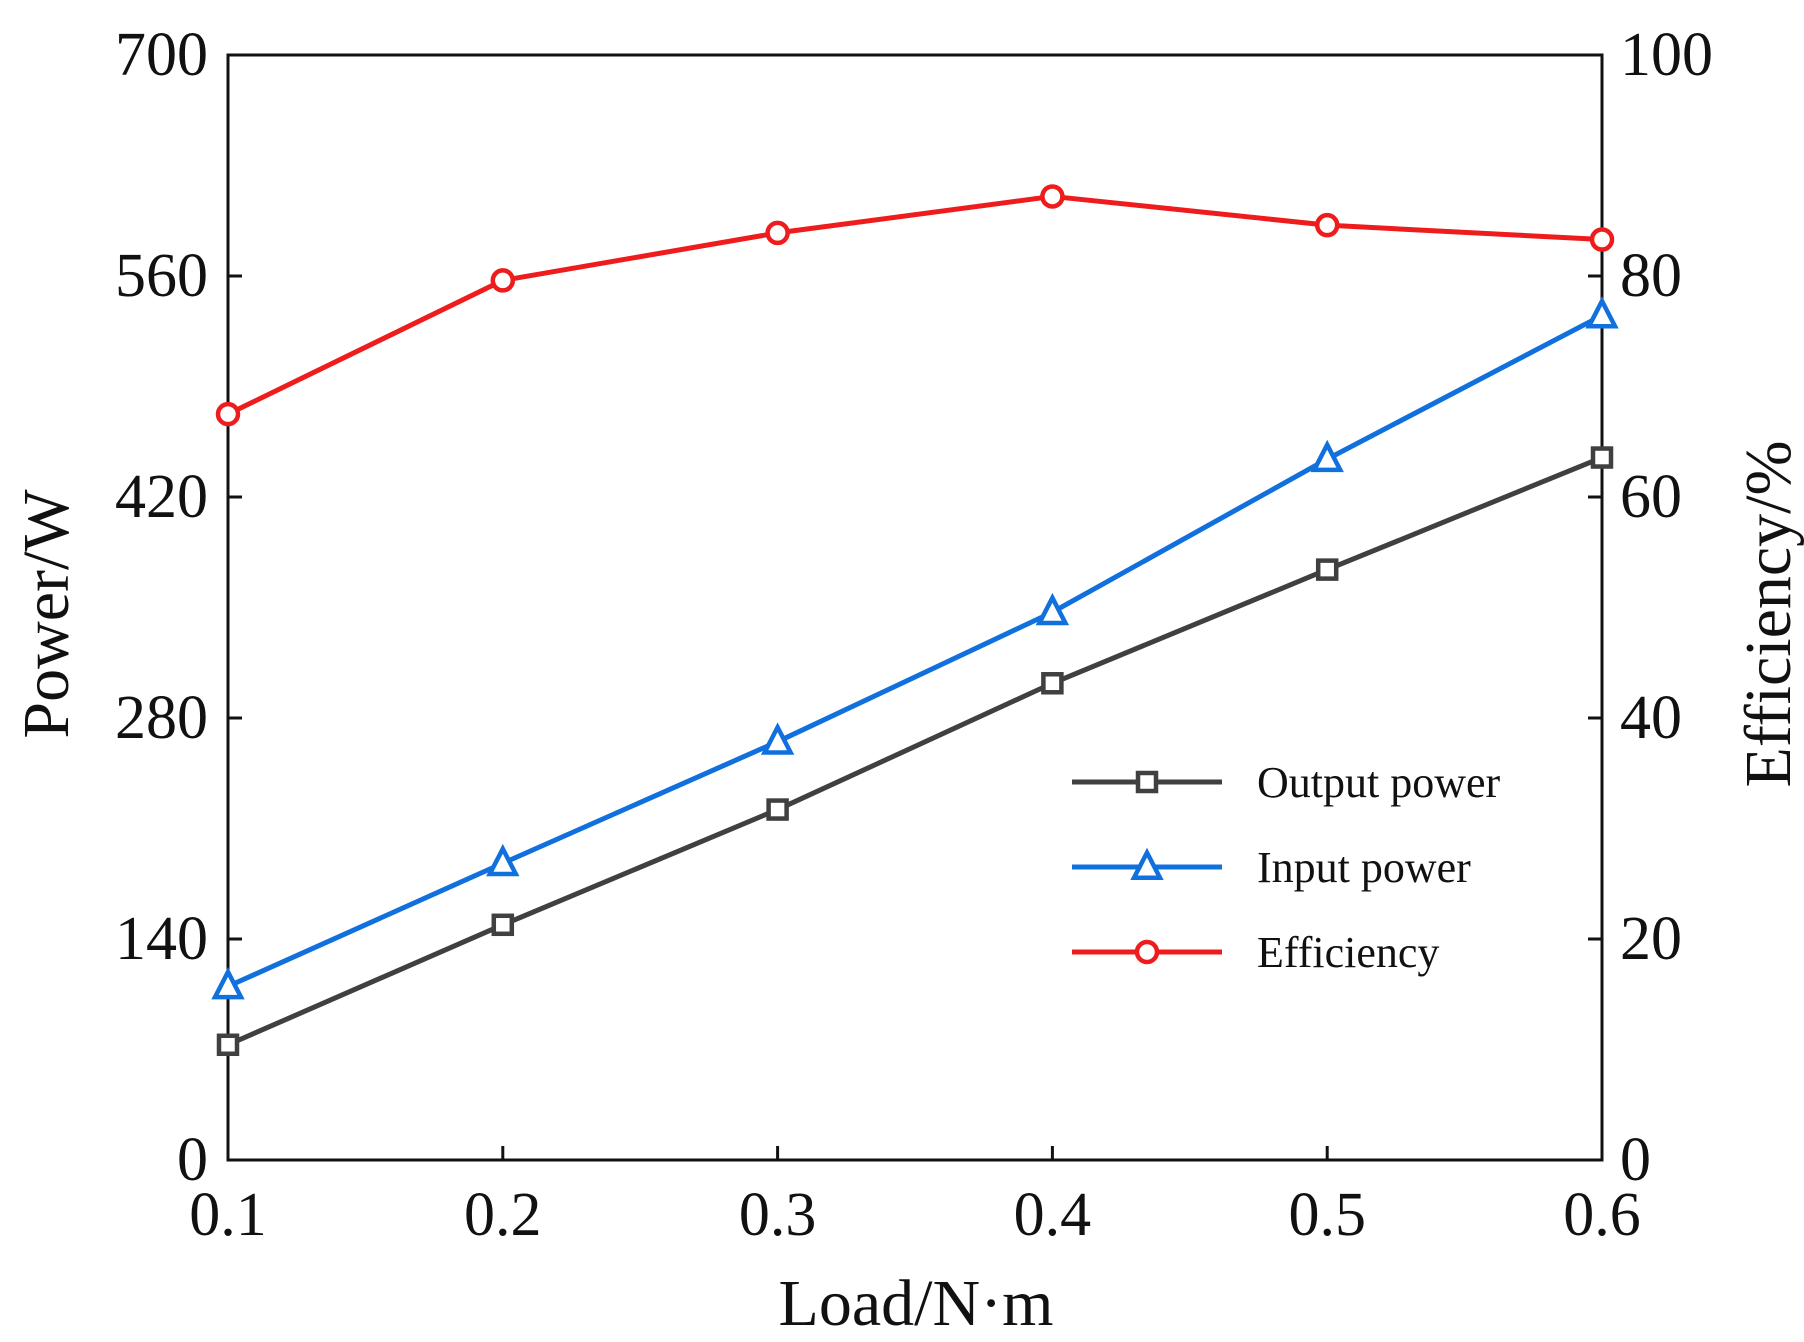 This screenshot has height=1342, width=1804. What do you see at coordinates (1053, 1215) in the screenshot?
I see `x-tick-label: 0.4` at bounding box center [1053, 1215].